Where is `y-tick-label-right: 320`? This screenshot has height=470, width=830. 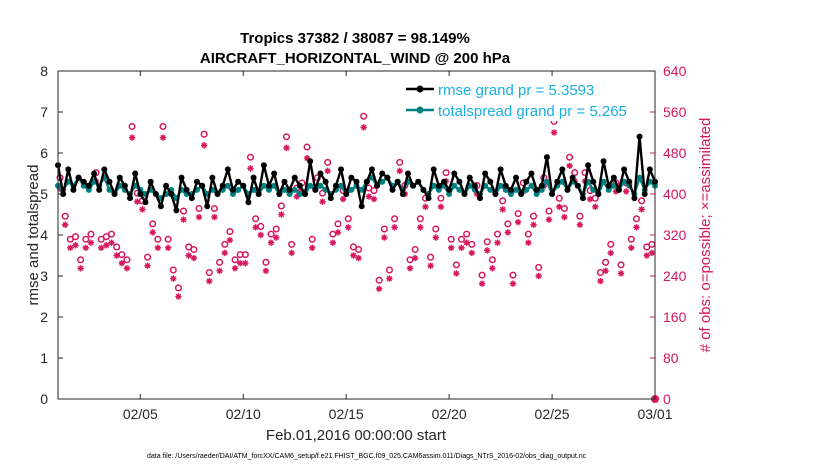 y-tick-label-right: 320 is located at coordinates (675, 235).